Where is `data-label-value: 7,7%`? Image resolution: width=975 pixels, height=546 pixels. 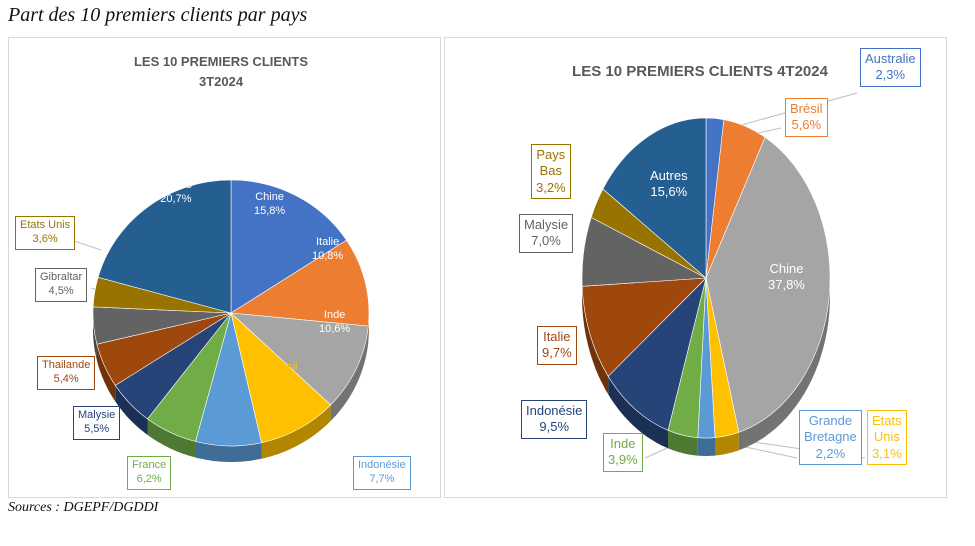
data-label-value: 7,7% is located at coordinates (382, 478).